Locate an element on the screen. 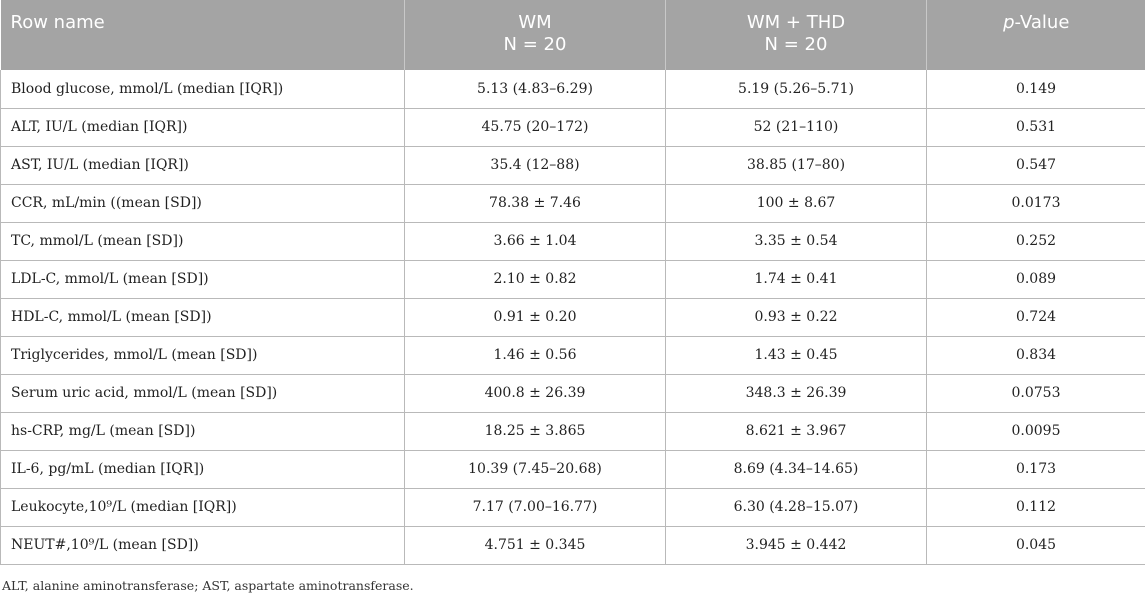 The width and height of the screenshot is (1145, 596). row-name-cell: ALT, IU/L (median [IQR]) is located at coordinates (202, 127).